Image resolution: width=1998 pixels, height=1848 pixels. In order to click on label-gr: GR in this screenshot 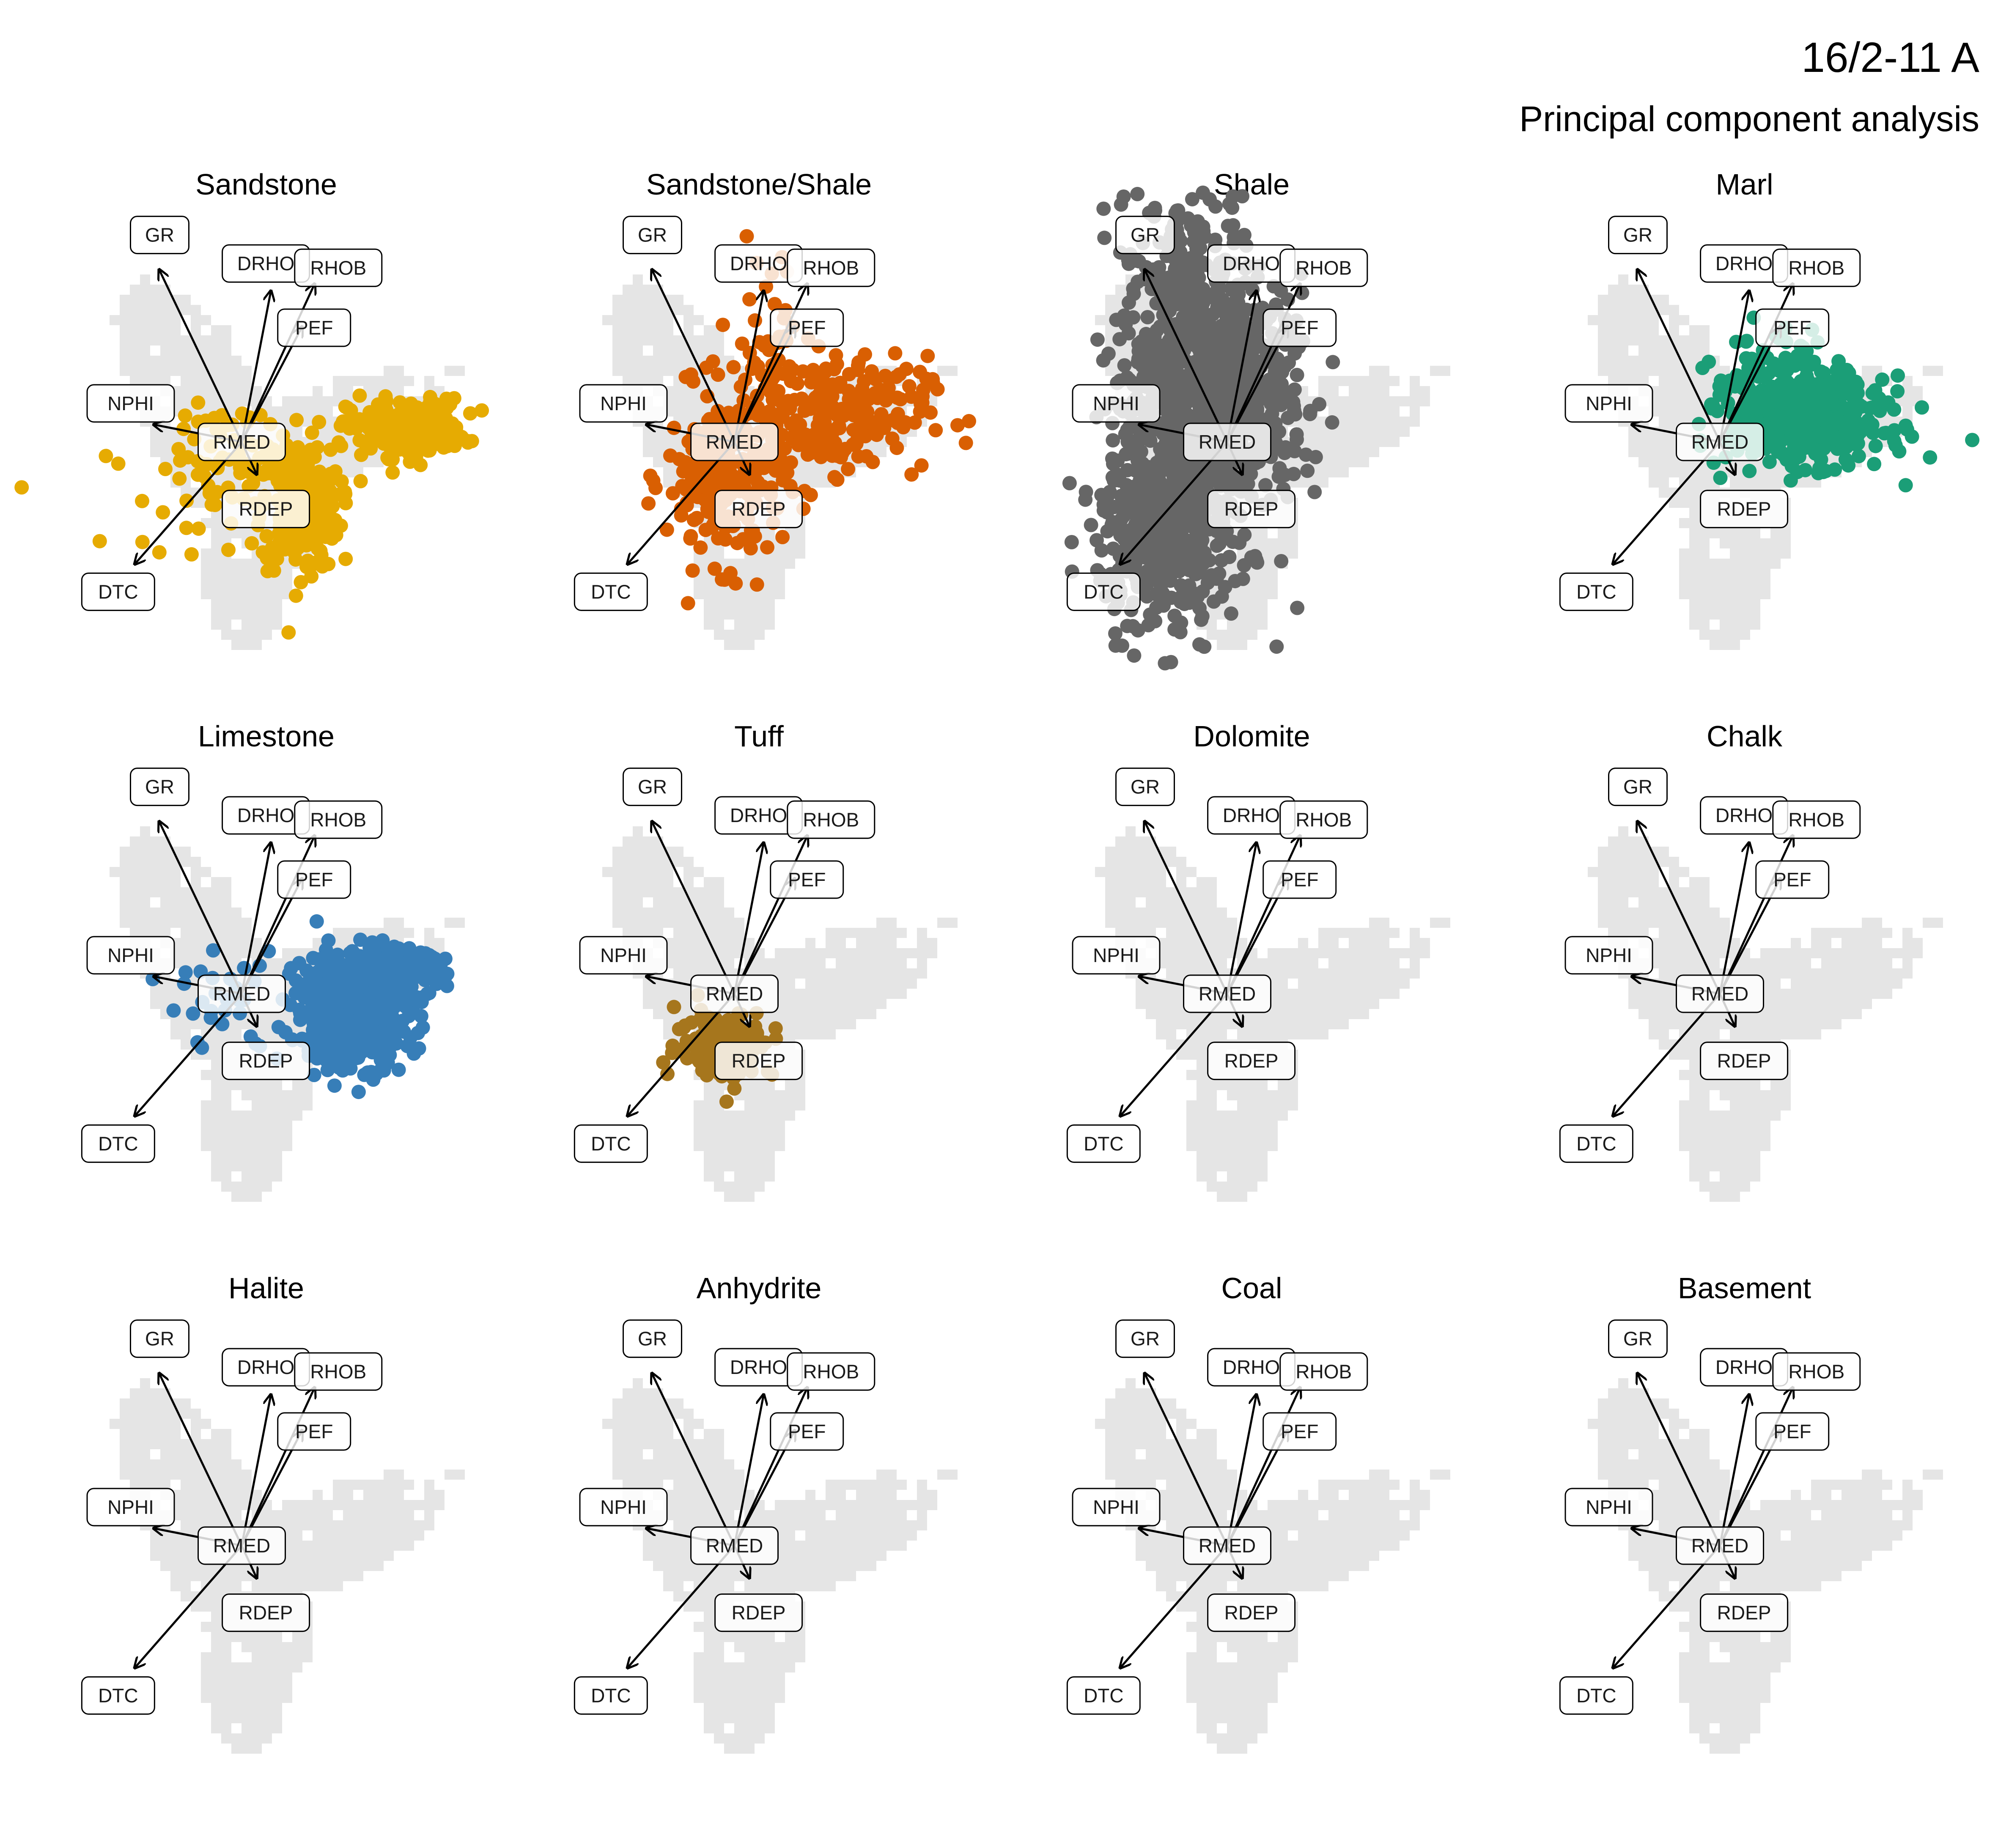, I will do `click(1145, 235)`.